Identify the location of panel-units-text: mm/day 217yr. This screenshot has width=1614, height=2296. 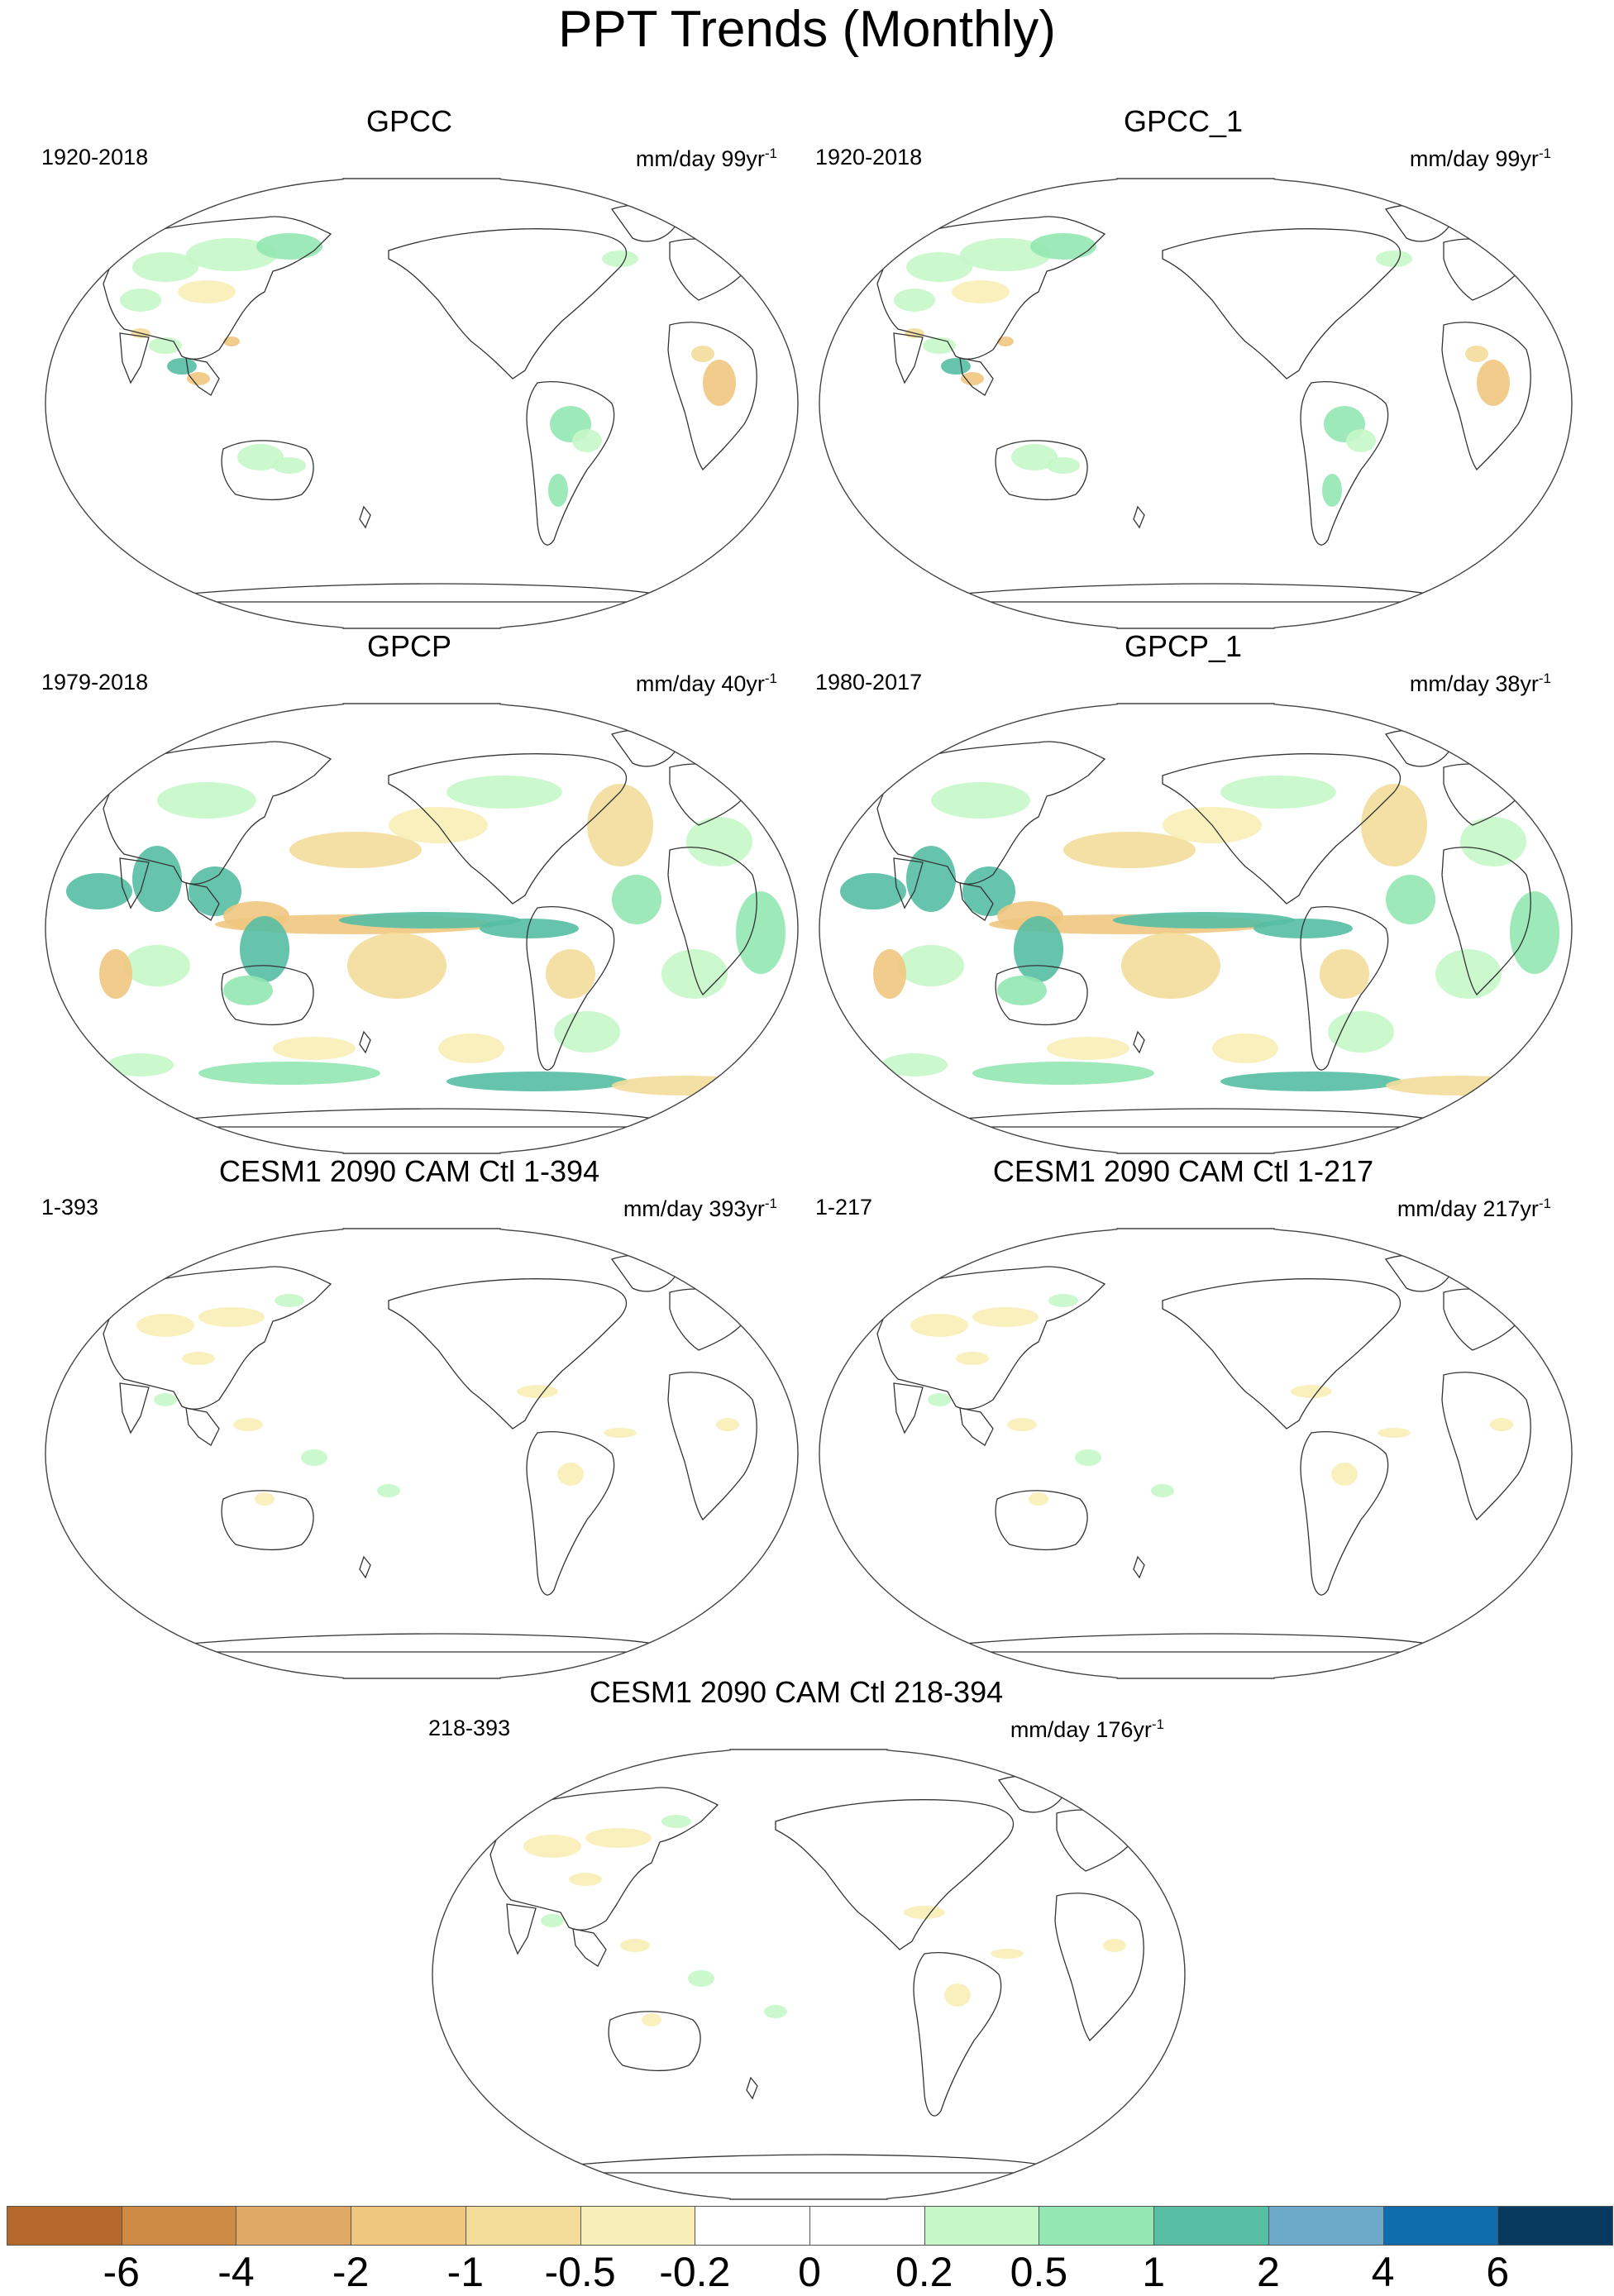
(1468, 1208).